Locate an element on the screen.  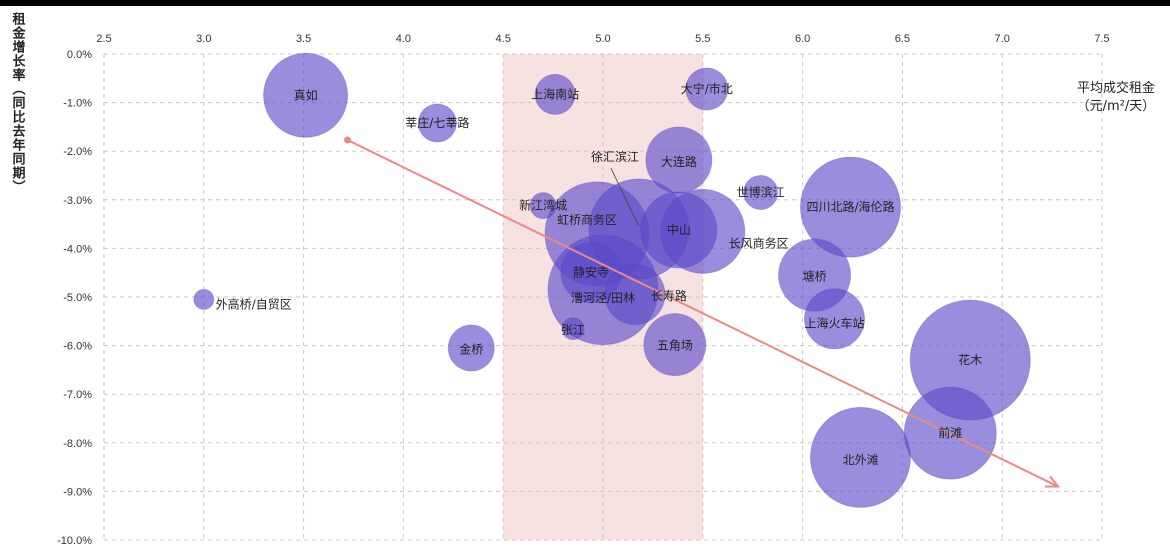
bubble-label: 静安寺 is located at coordinates (591, 272).